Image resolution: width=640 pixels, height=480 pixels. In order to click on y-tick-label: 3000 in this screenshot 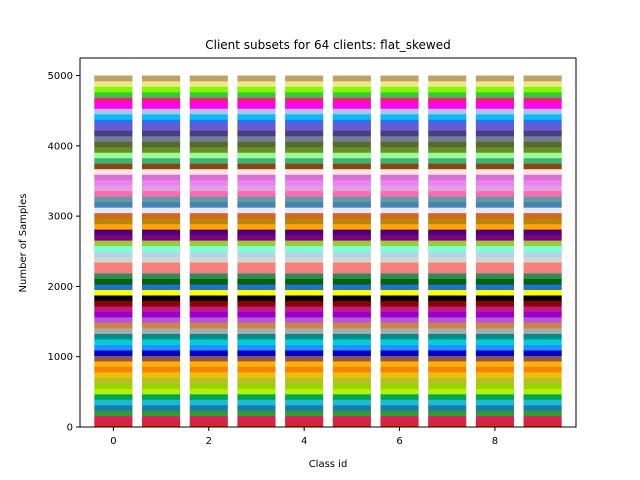, I will do `click(60, 217)`.